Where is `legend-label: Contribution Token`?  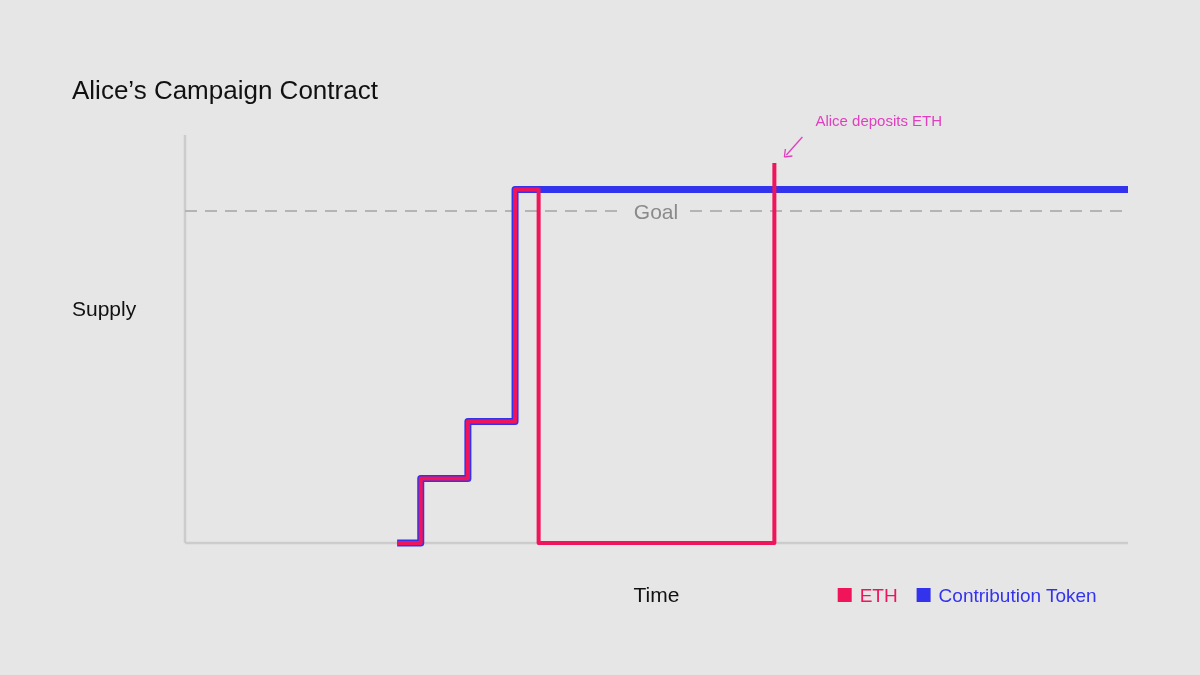
legend-label: Contribution Token is located at coordinates (1017, 595).